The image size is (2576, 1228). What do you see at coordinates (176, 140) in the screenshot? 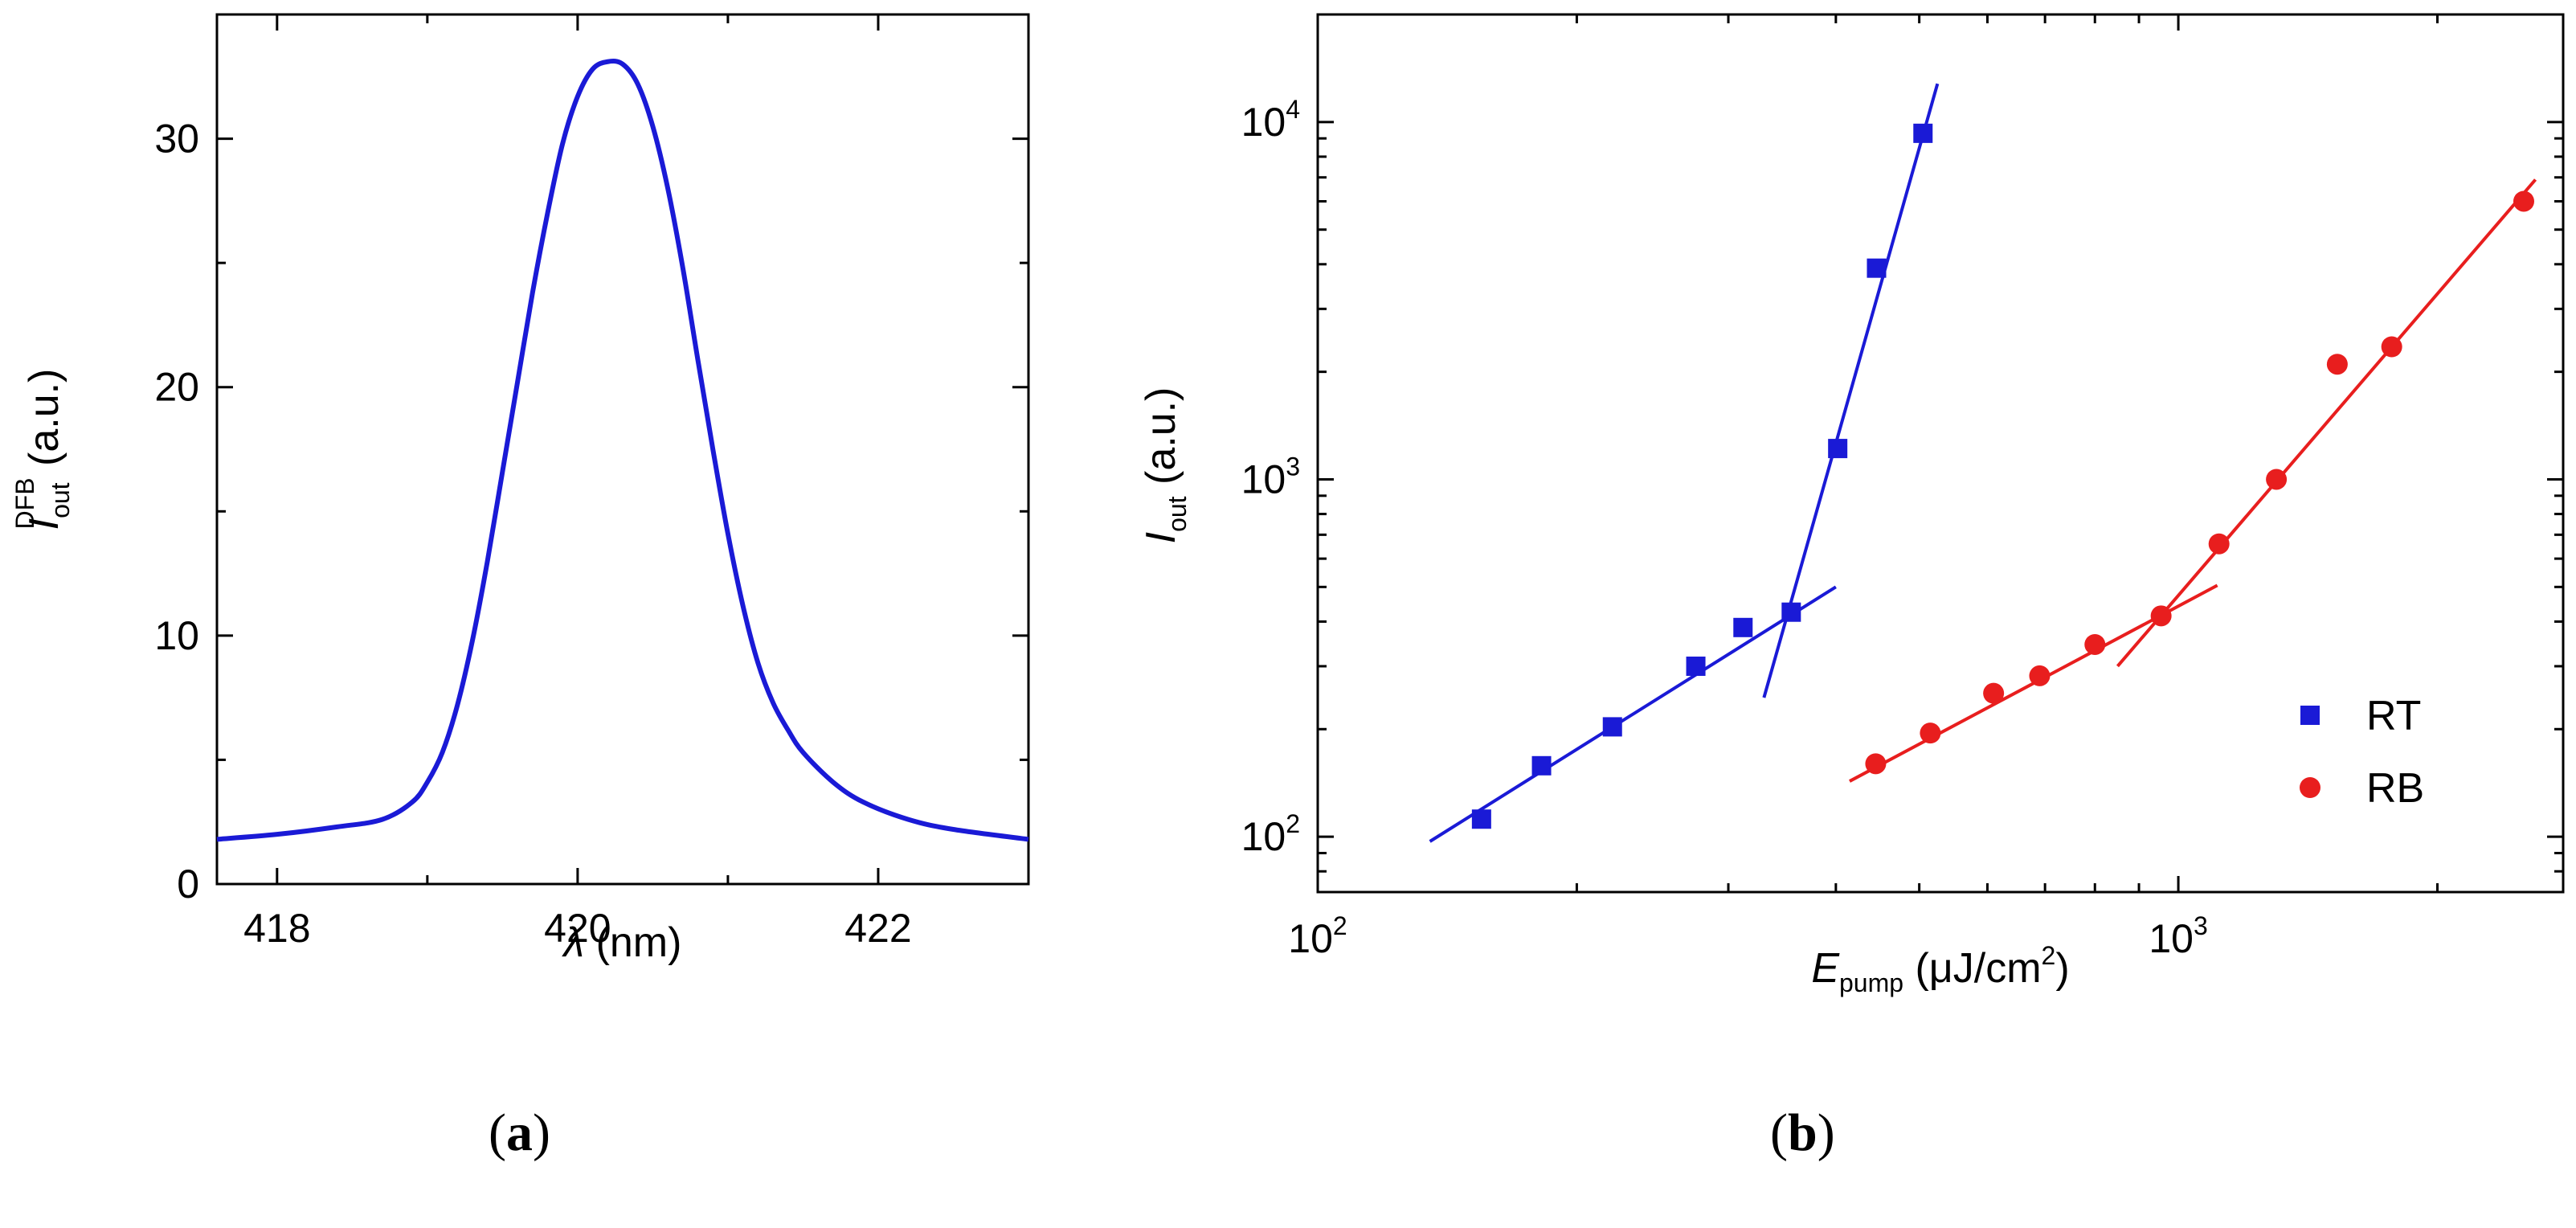
I see `y-tick-label-a: 30` at bounding box center [176, 140].